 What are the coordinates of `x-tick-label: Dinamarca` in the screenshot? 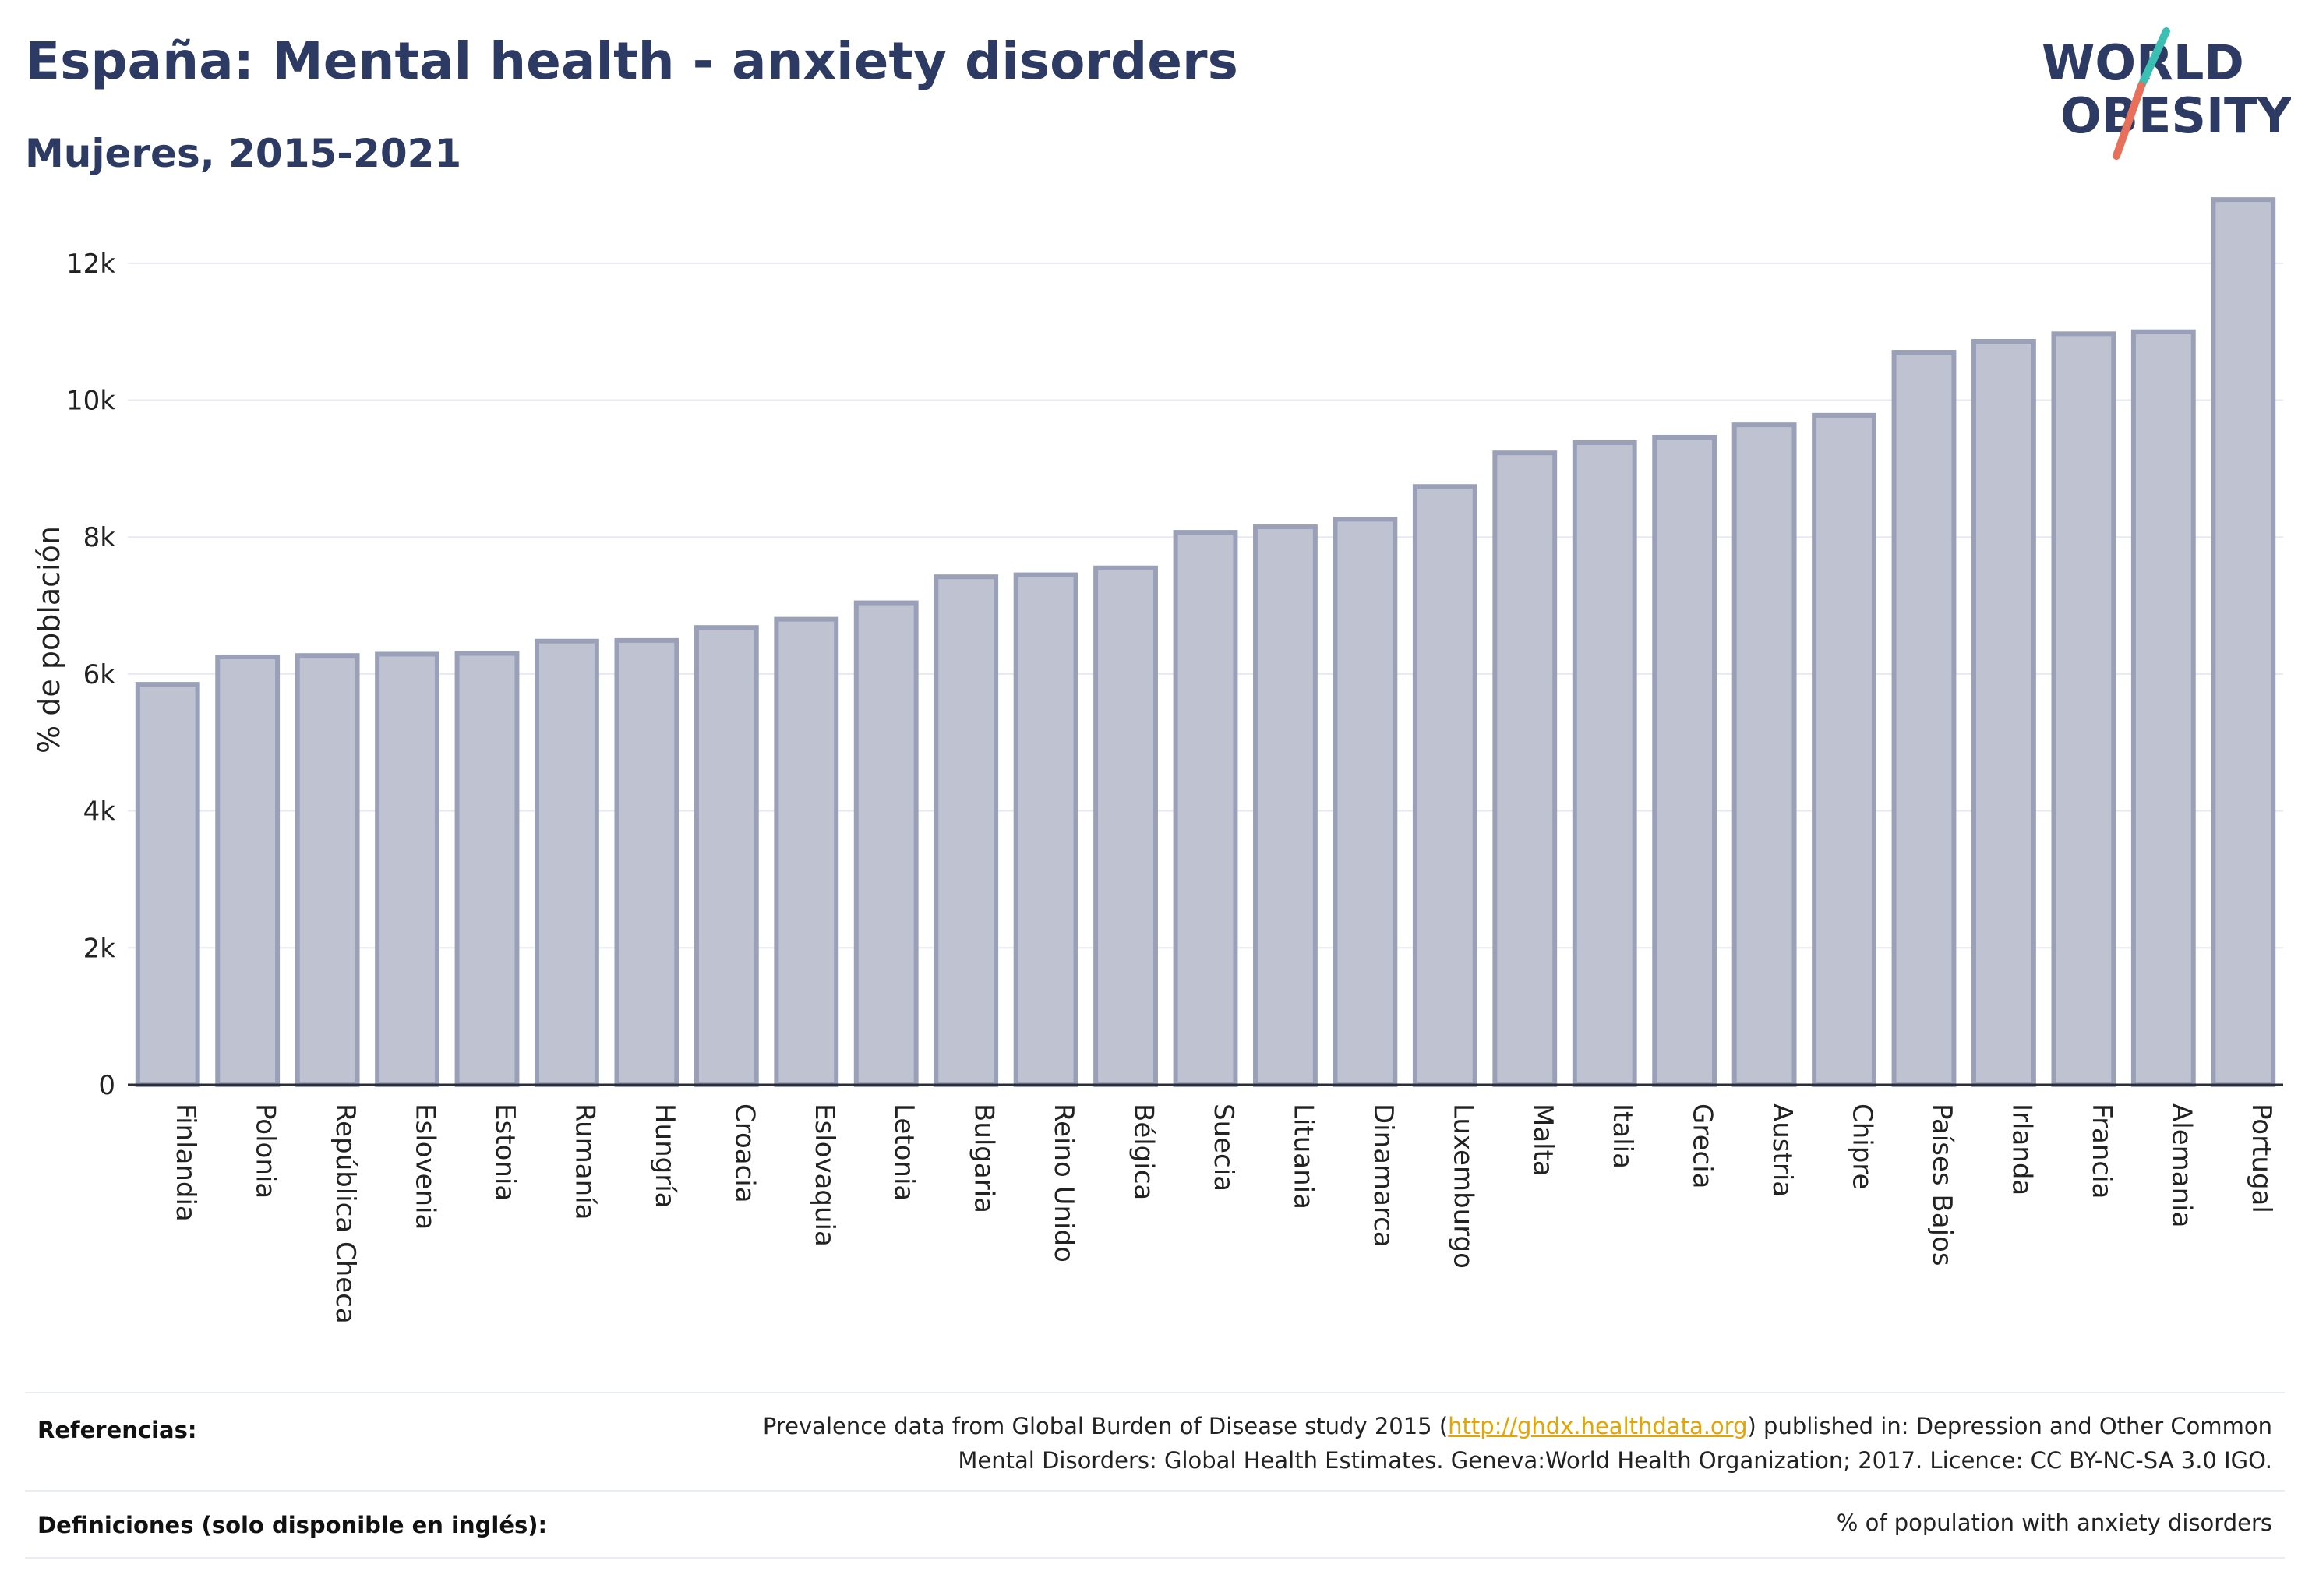 It's located at (1383, 1175).